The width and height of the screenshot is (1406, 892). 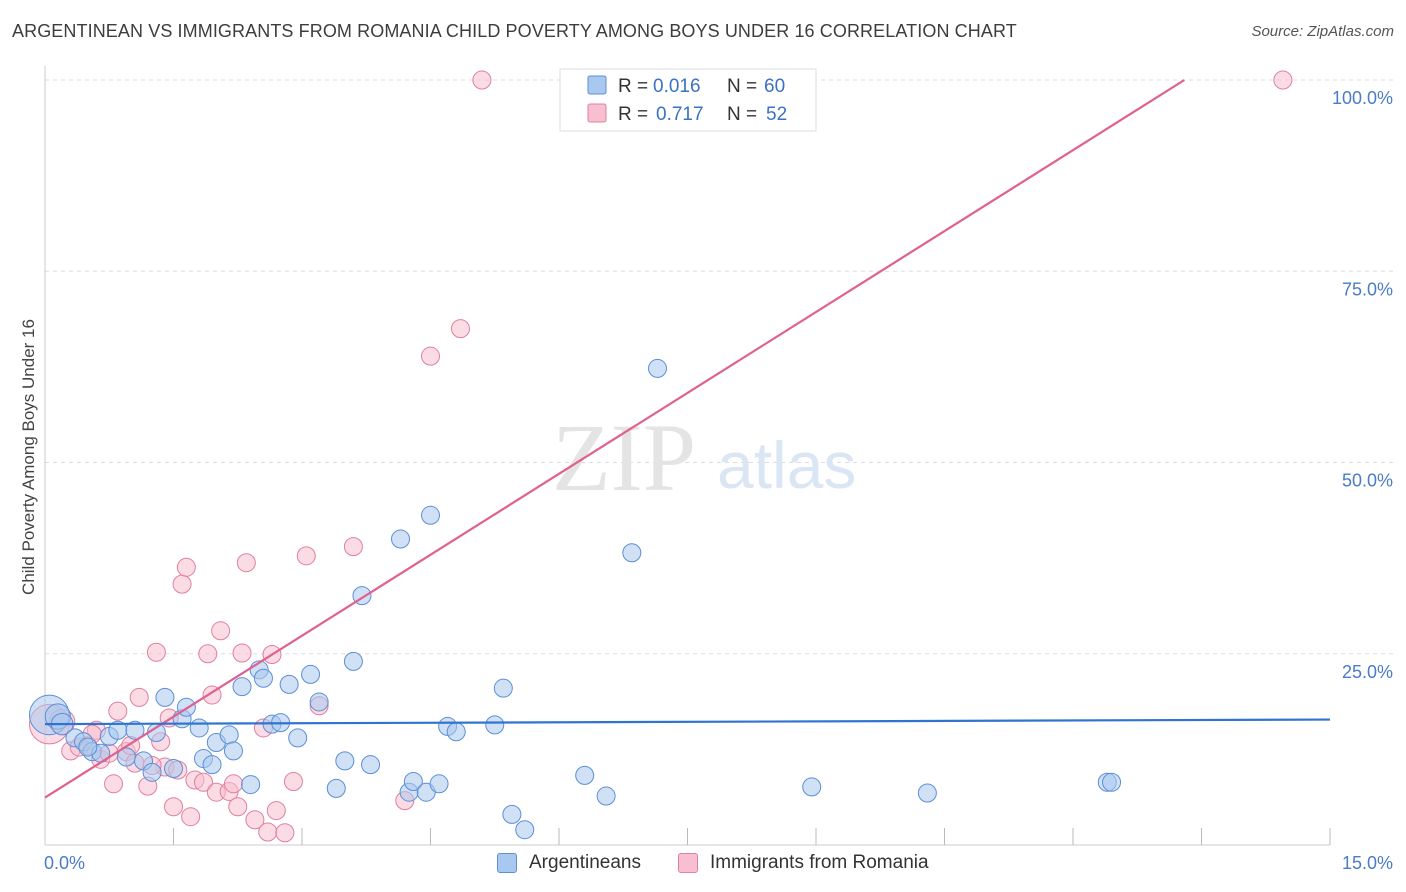 What do you see at coordinates (597, 113) in the screenshot?
I see `legend-pink-swatch` at bounding box center [597, 113].